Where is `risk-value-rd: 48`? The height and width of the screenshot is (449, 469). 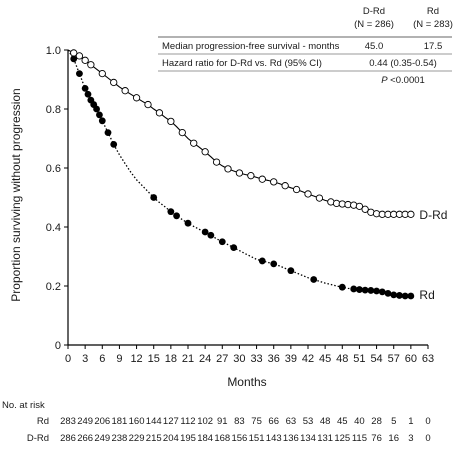 risk-value-rd: 48 is located at coordinates (325, 421).